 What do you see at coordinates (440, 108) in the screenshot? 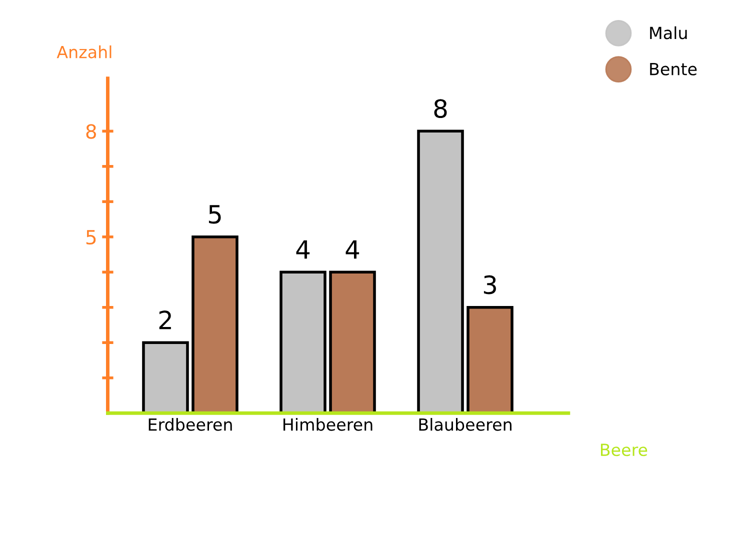
I see `data-label: 8` at bounding box center [440, 108].